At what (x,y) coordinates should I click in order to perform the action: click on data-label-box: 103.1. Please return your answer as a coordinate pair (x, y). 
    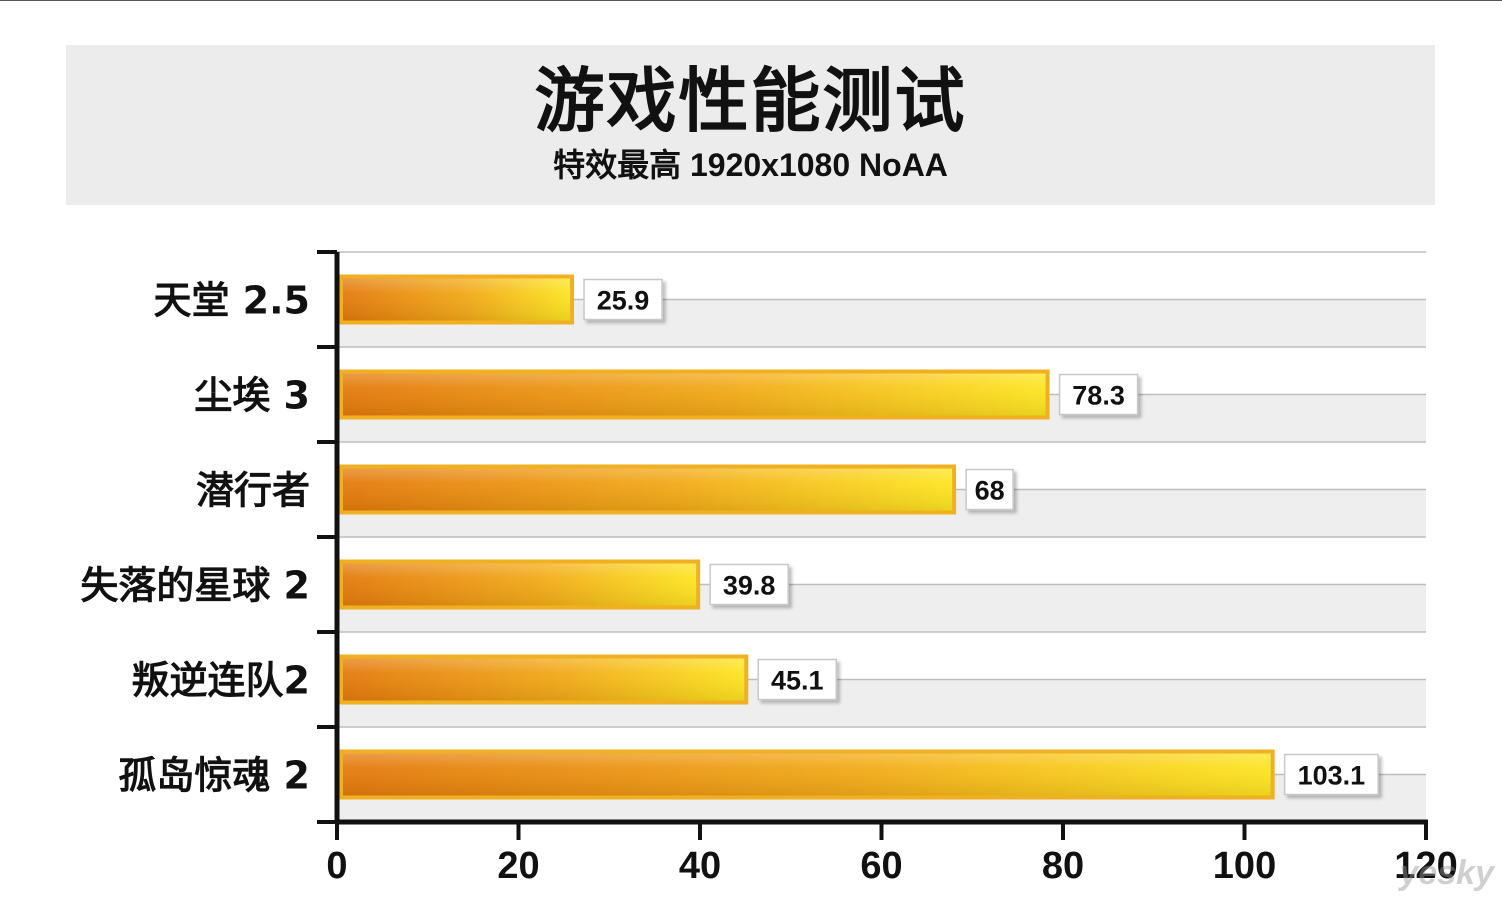
    Looking at the image, I should click on (1331, 774).